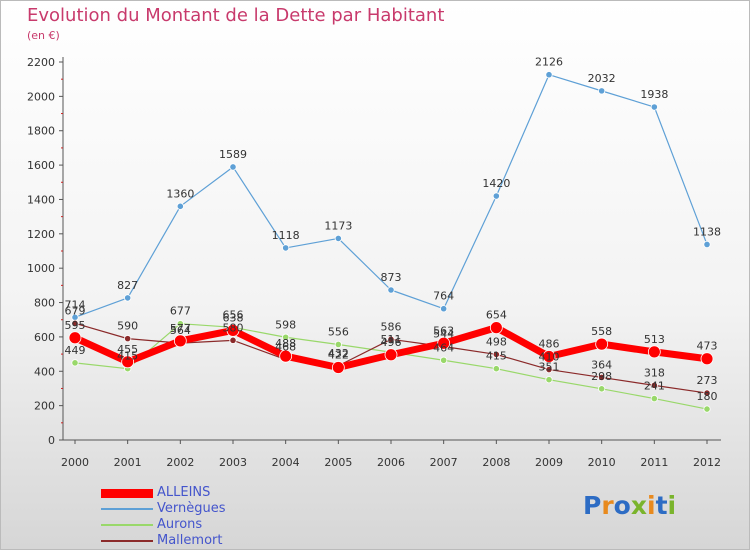 Image resolution: width=750 pixels, height=550 pixels. I want to click on y-tick-label: 0, so click(51, 440).